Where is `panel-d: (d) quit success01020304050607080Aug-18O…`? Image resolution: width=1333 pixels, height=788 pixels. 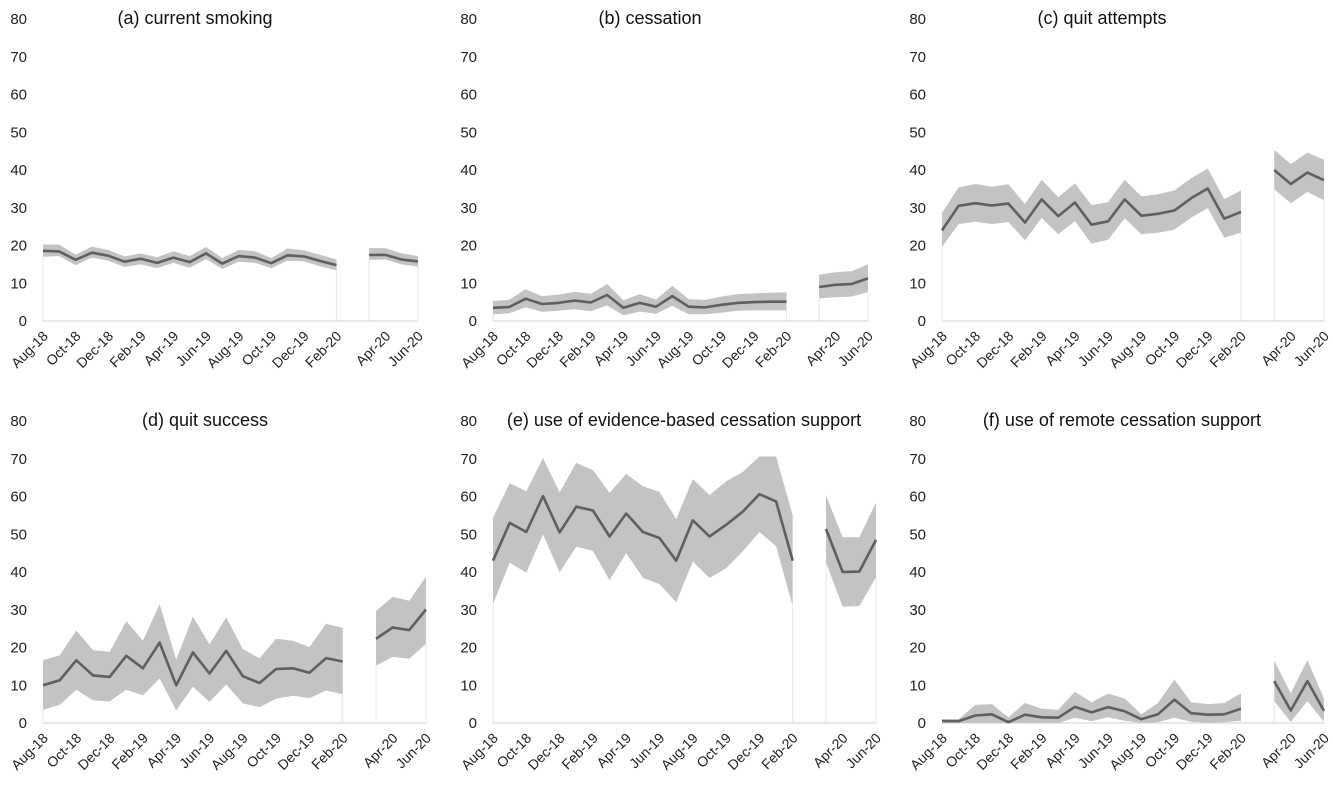
panel-d: (d) quit success01020304050607080Aug-18O… is located at coordinates (221, 591).